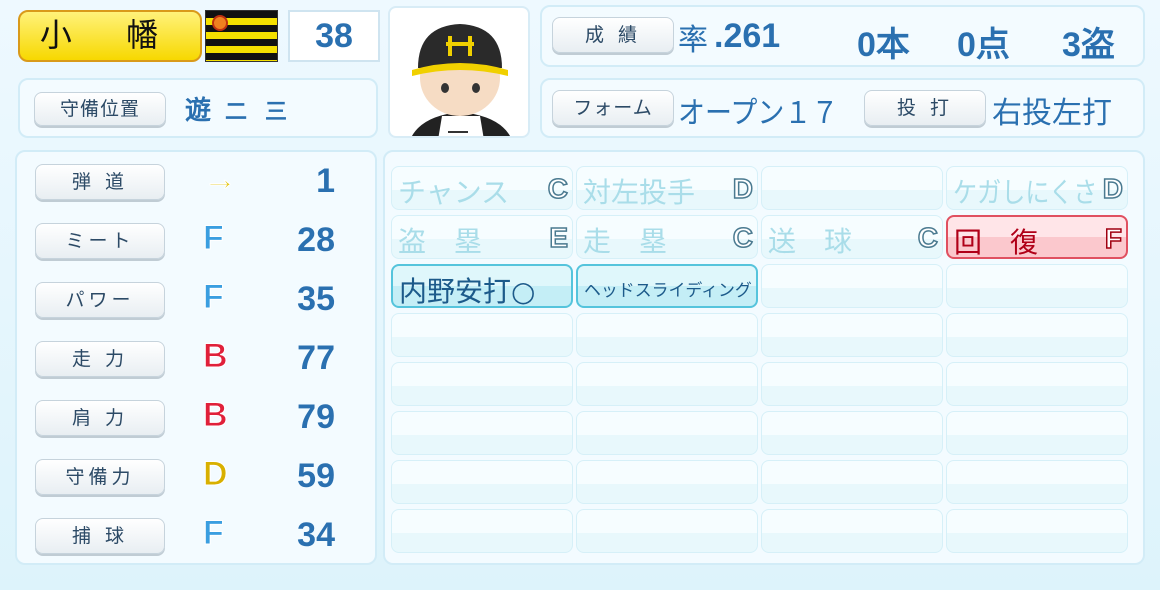 The image size is (1160, 590). What do you see at coordinates (925, 108) in the screenshot?
I see `throw-bat-button: 投 打` at bounding box center [925, 108].